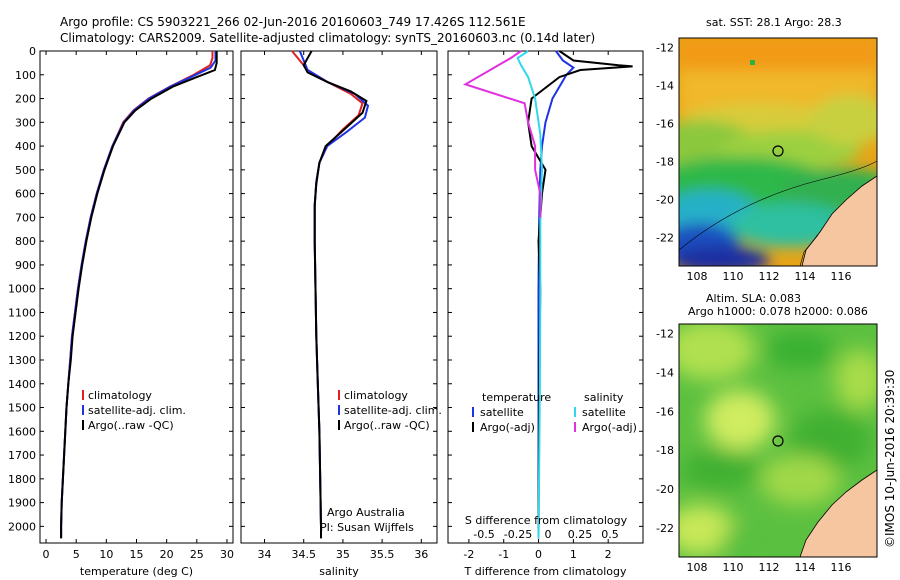  What do you see at coordinates (604, 397) in the screenshot?
I see `legend-salinity-title: salinity` at bounding box center [604, 397].